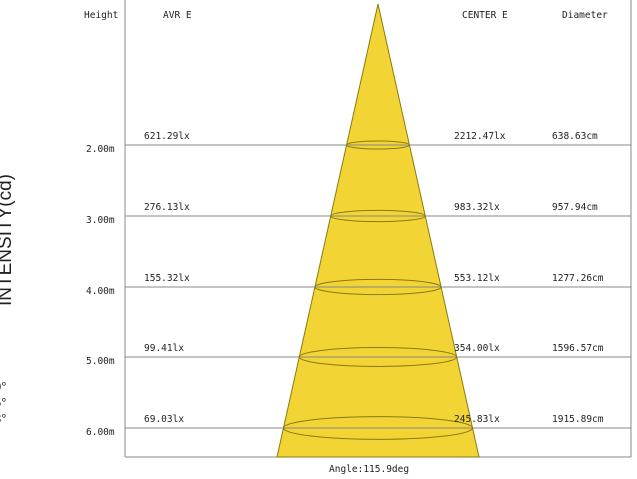  Describe the element at coordinates (477, 278) in the screenshot. I see `row-center-value: 553.12lx` at that location.